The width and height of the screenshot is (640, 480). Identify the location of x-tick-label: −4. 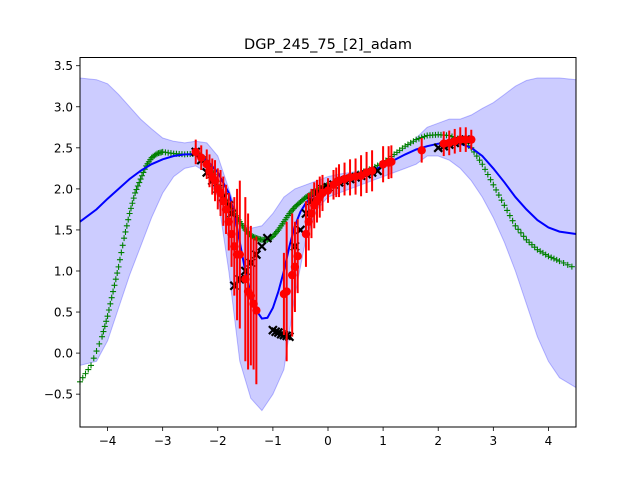
(108, 441).